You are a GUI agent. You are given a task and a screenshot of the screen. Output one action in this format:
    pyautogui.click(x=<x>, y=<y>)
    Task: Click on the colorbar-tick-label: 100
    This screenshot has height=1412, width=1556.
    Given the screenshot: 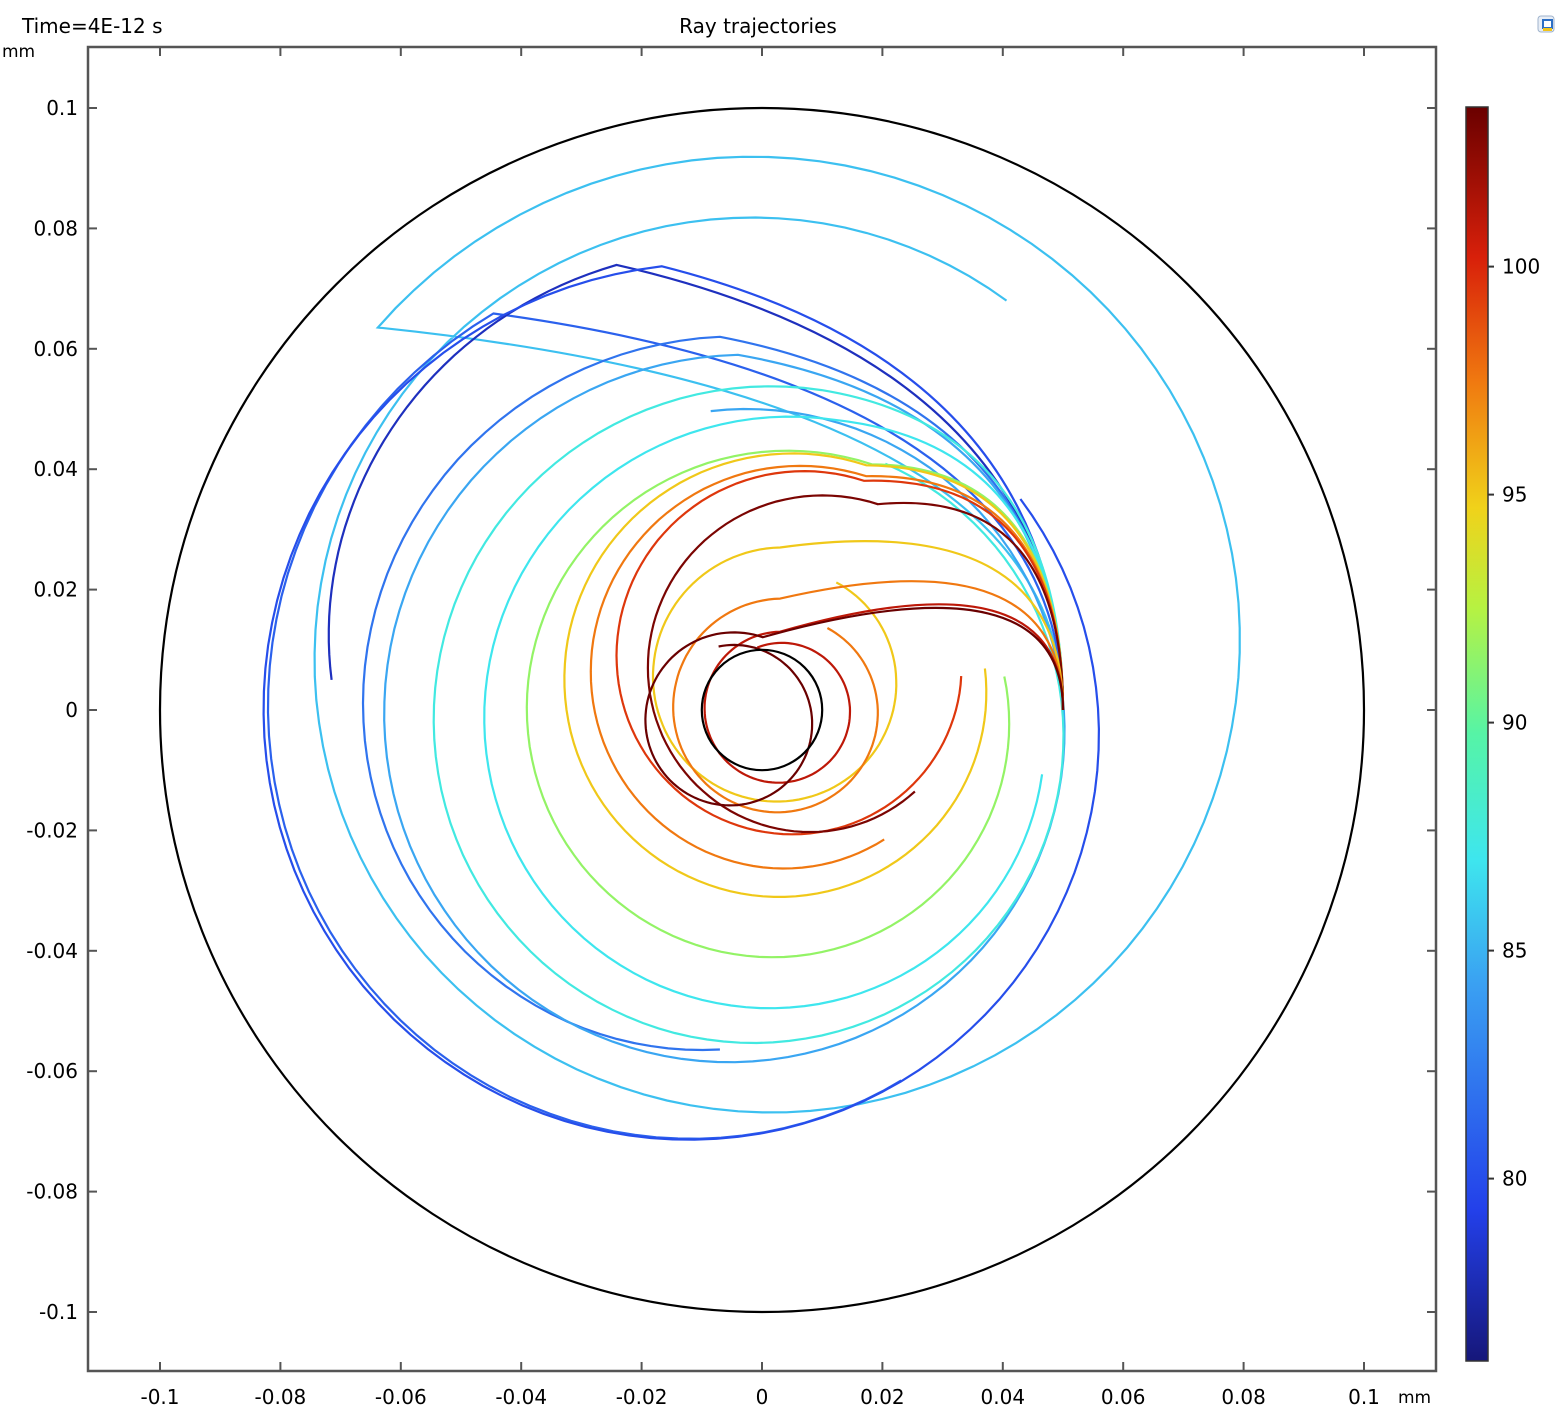 What is the action you would take?
    pyautogui.click(x=1521, y=267)
    